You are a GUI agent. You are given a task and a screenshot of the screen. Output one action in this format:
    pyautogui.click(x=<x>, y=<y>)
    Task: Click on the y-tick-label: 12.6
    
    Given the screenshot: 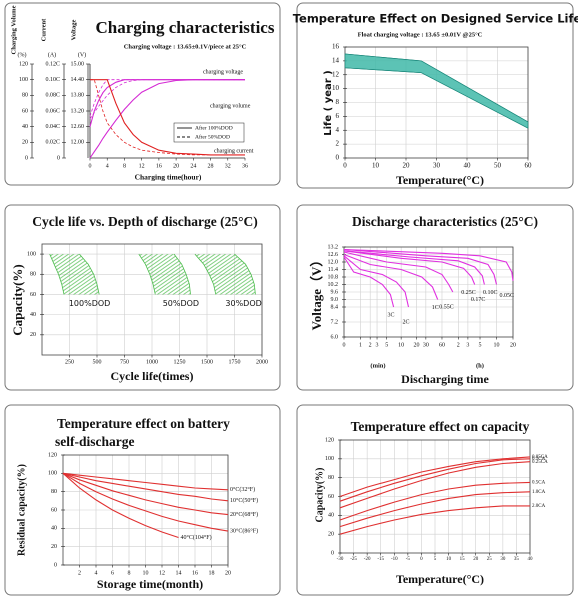 What is the action you would take?
    pyautogui.click(x=333, y=255)
    